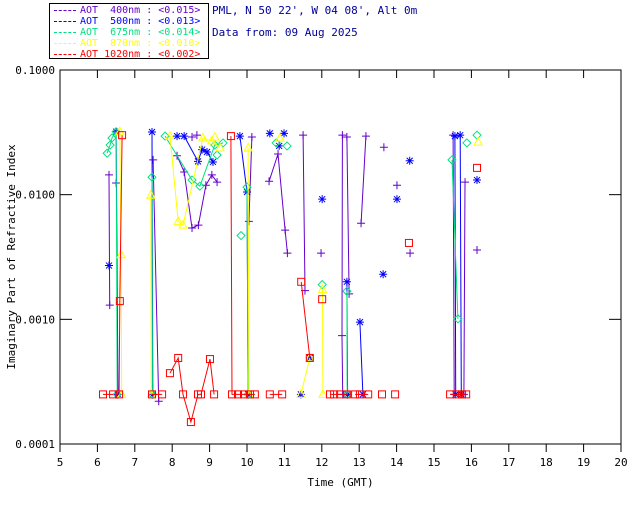 Image resolution: width=640 pixels, height=512 pixels. Describe the element at coordinates (60, 462) in the screenshot. I see `x-tick-label: 5` at that location.